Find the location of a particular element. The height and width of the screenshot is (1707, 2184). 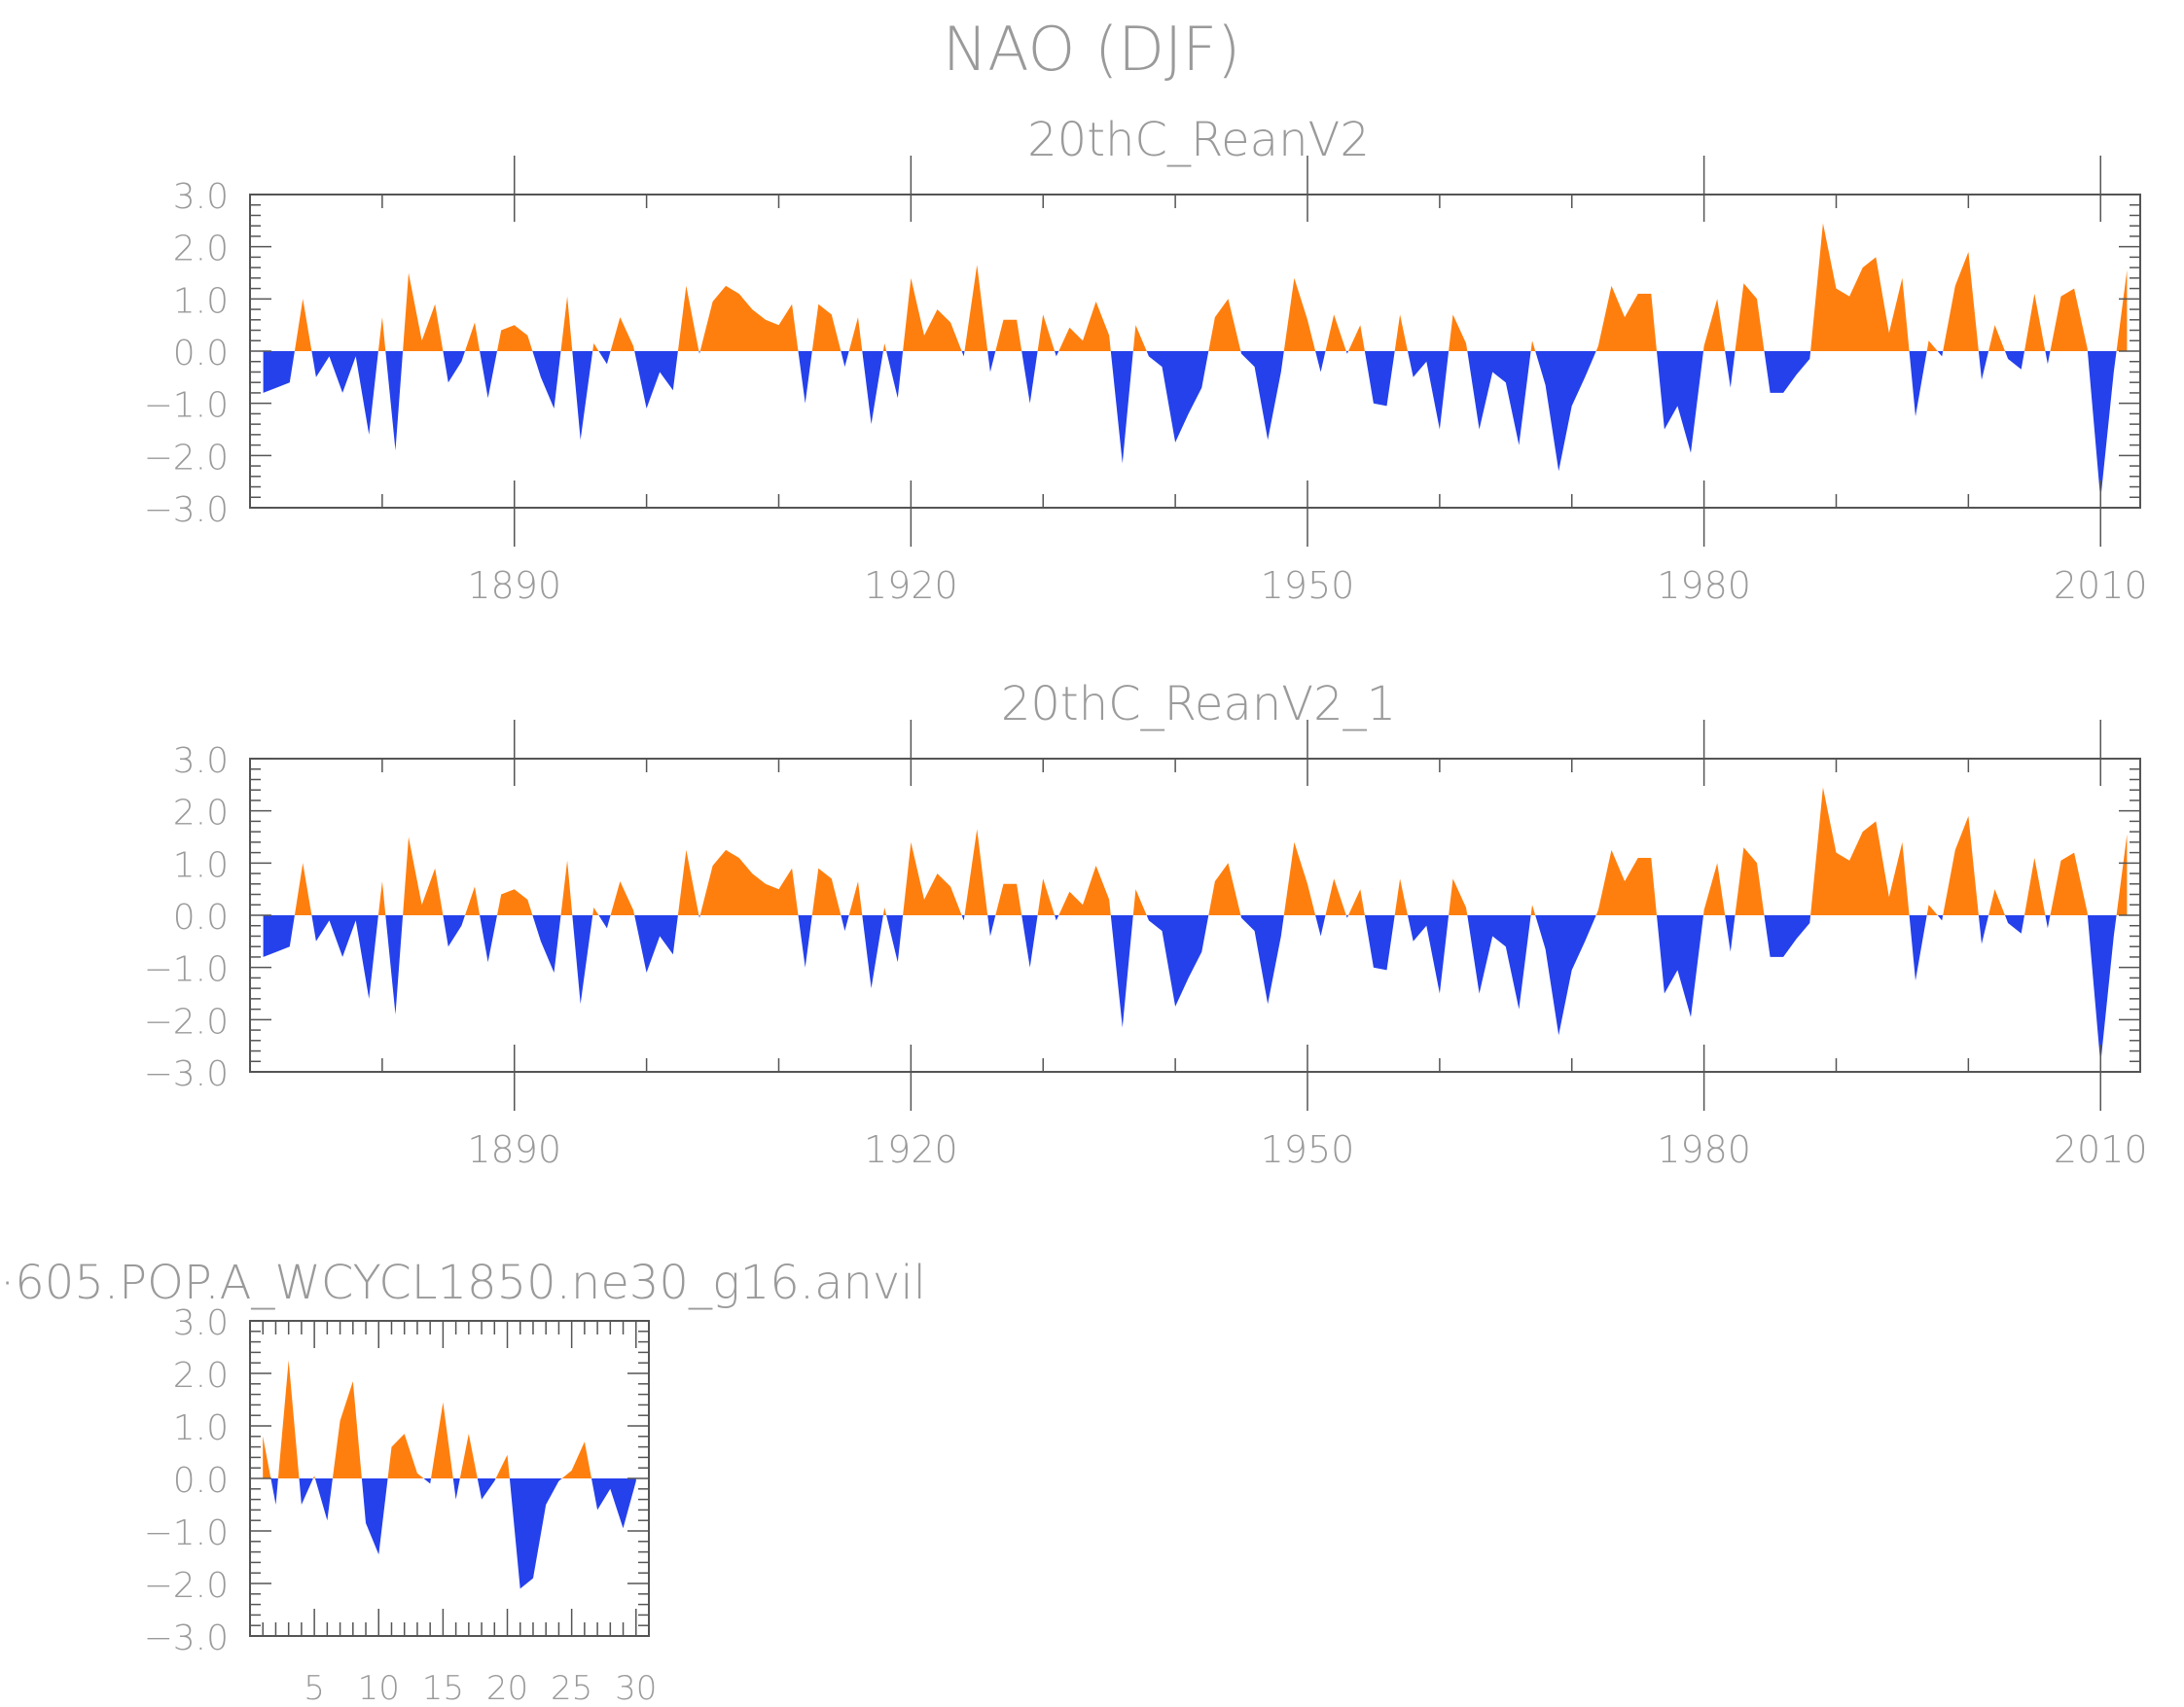

x-tick-label: 2010 is located at coordinates (2101, 1149).